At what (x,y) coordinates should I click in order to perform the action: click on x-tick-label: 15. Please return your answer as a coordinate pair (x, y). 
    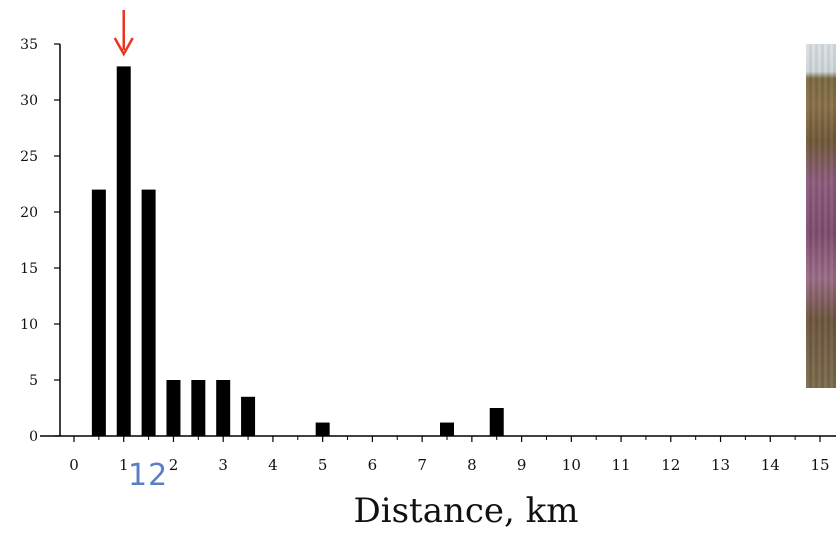
    Looking at the image, I should click on (819, 465).